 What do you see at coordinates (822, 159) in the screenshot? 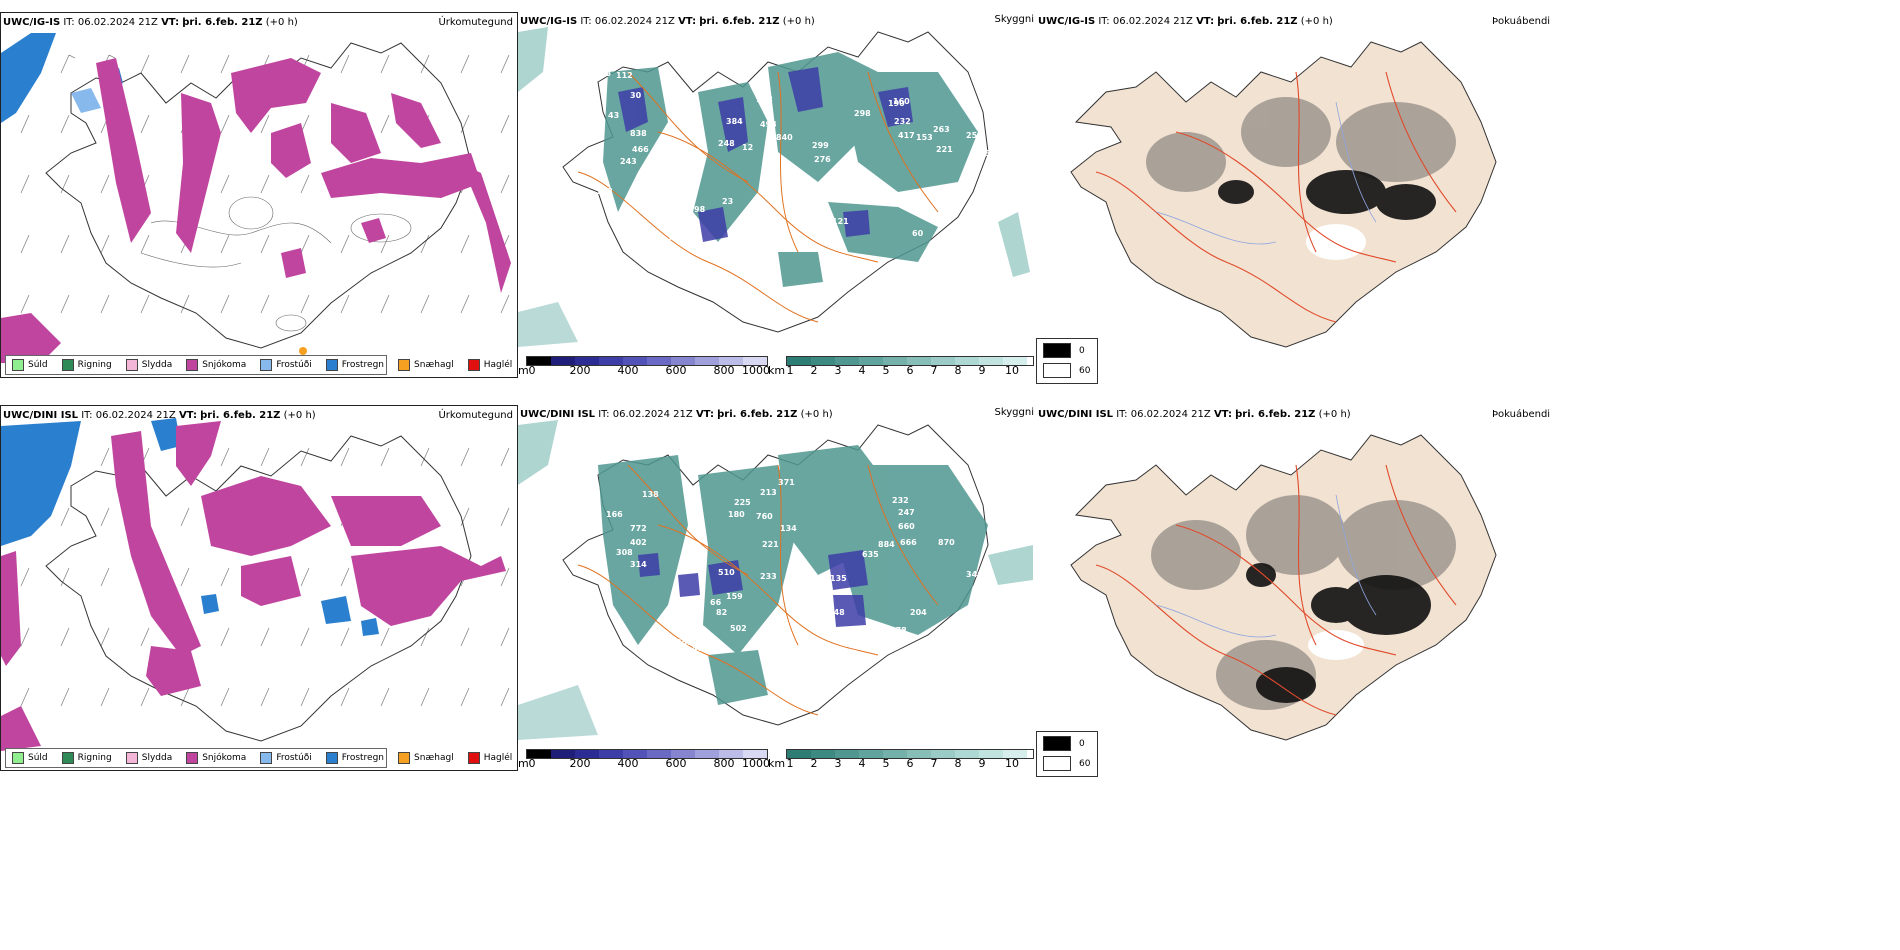
I see `svg-text: 276` at bounding box center [822, 159].